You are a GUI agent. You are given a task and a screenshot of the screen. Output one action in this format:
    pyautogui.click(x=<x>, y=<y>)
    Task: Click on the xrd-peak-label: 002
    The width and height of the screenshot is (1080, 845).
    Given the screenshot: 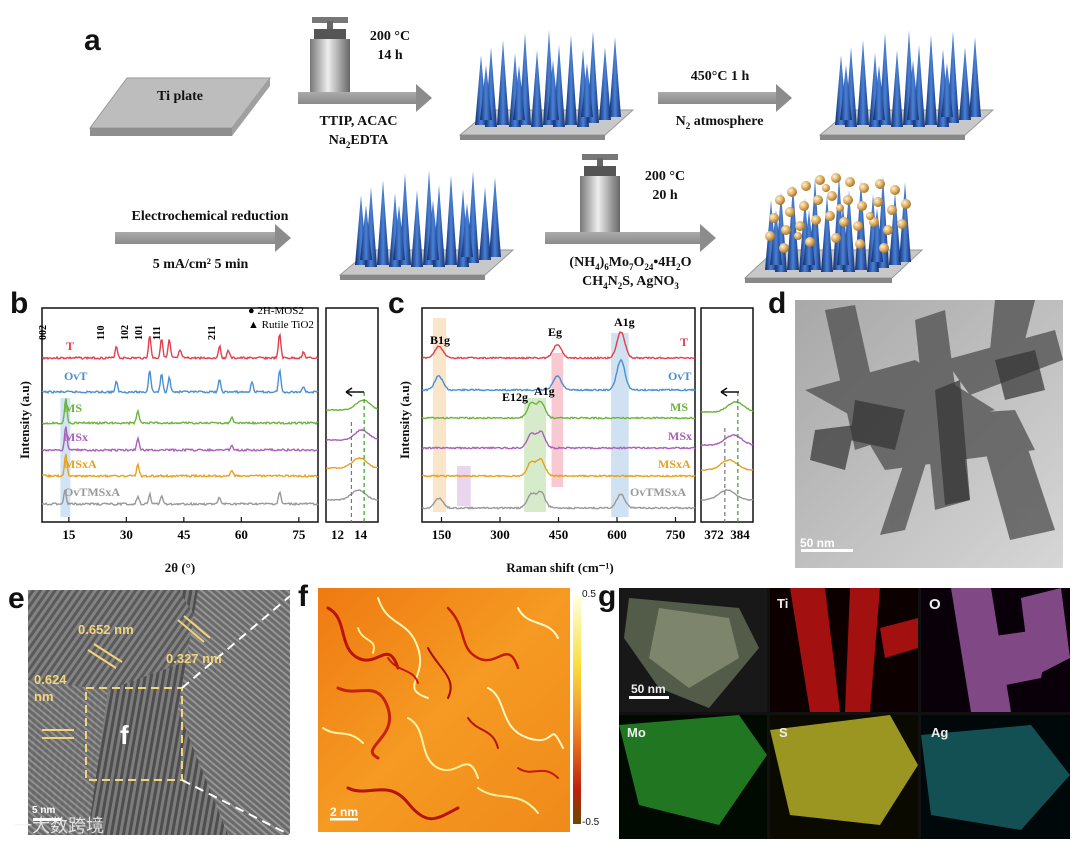 What is the action you would take?
    pyautogui.click(x=43, y=332)
    